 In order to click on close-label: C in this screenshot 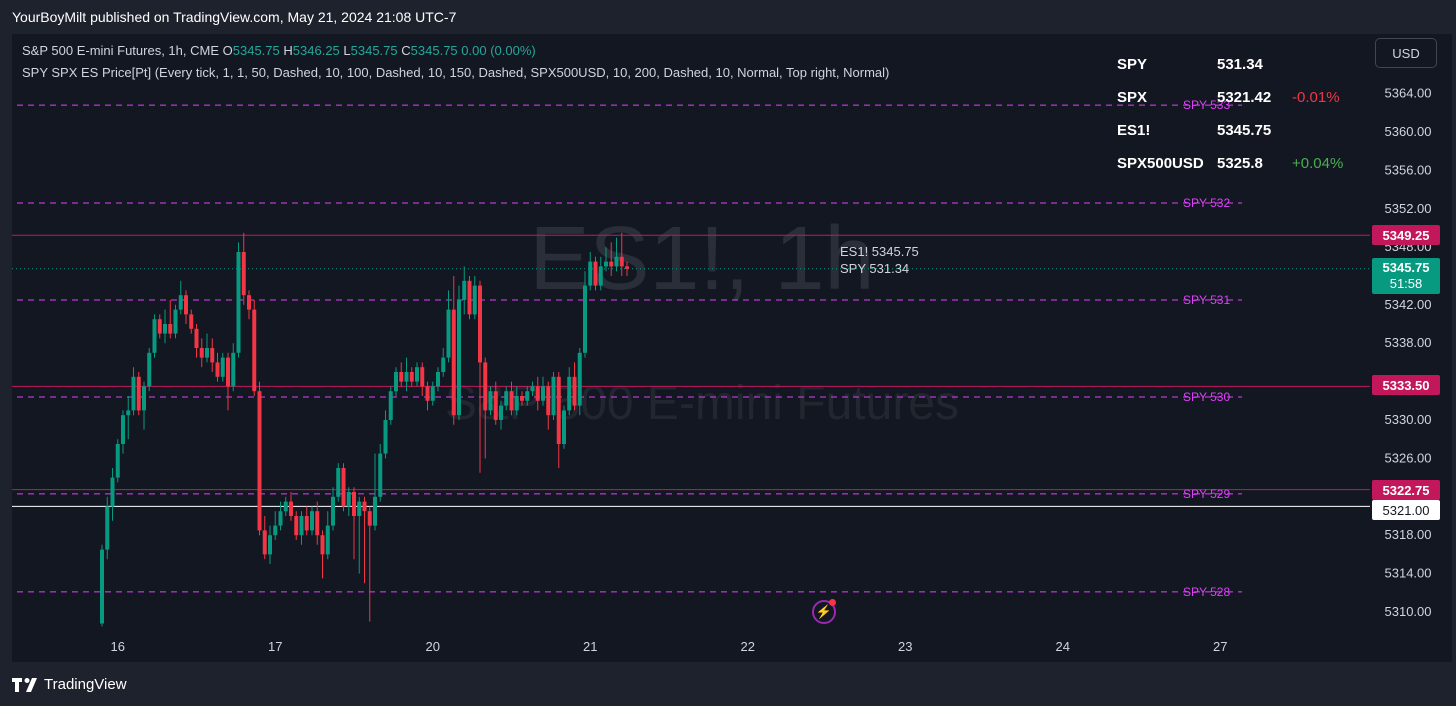, I will do `click(406, 50)`.